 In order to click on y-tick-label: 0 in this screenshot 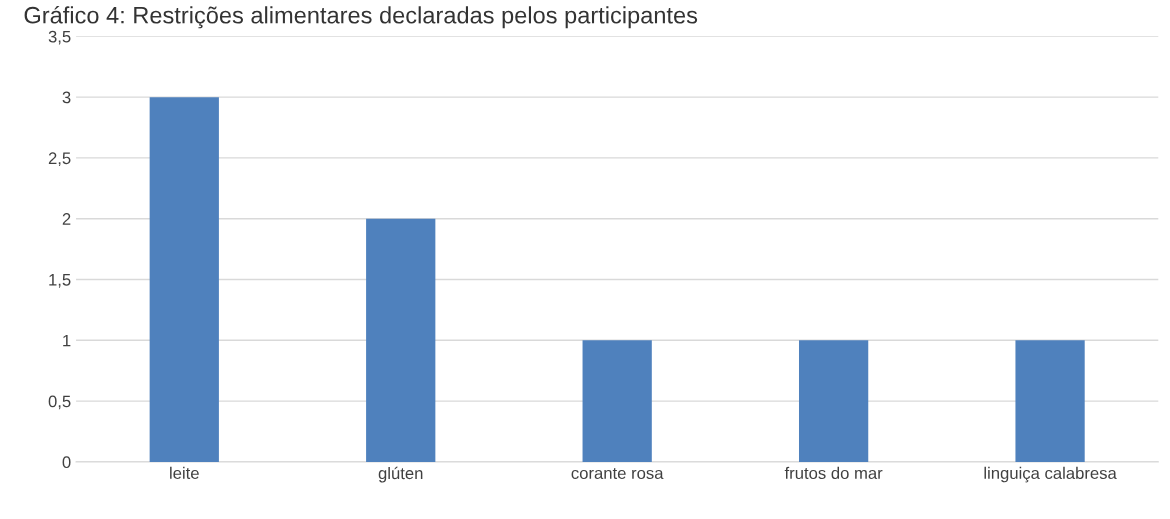, I will do `click(66, 462)`.